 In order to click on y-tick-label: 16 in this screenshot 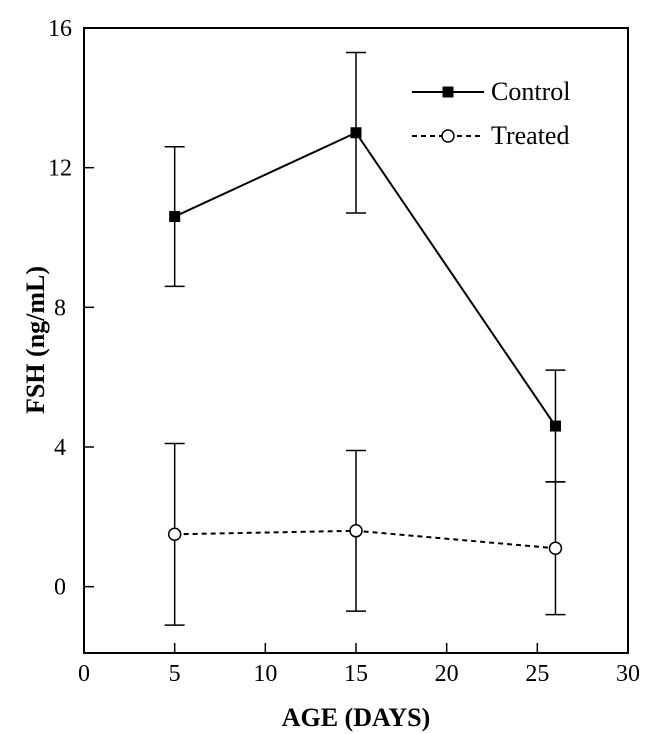, I will do `click(60, 29)`.